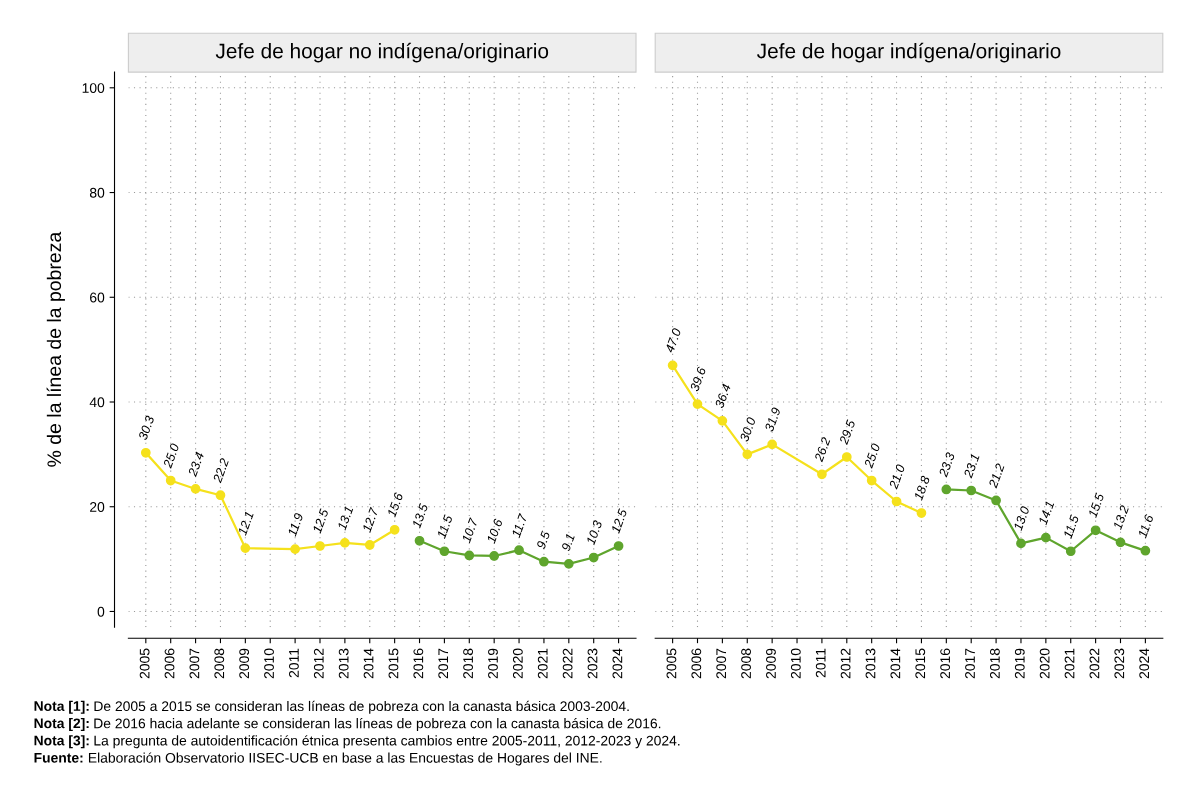 The height and width of the screenshot is (801, 1200). I want to click on data-label: 9.5, so click(543, 540).